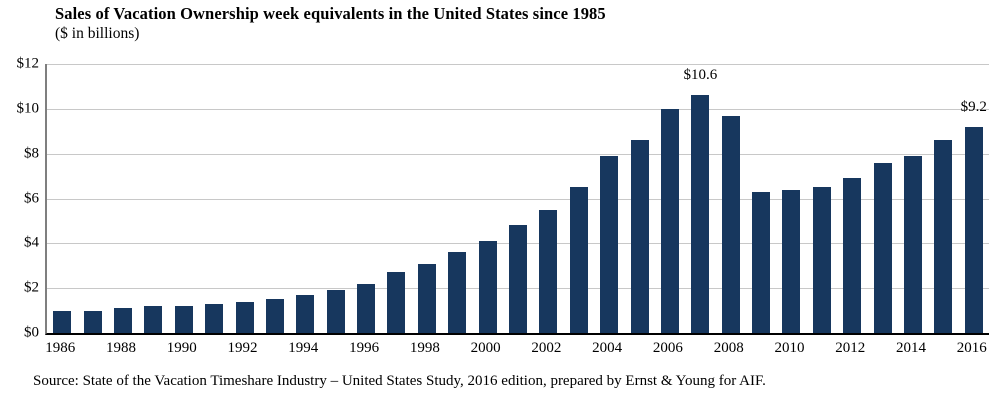 This screenshot has height=406, width=1000. Describe the element at coordinates (28, 63) in the screenshot. I see `y-tick-label-12: $12` at that location.